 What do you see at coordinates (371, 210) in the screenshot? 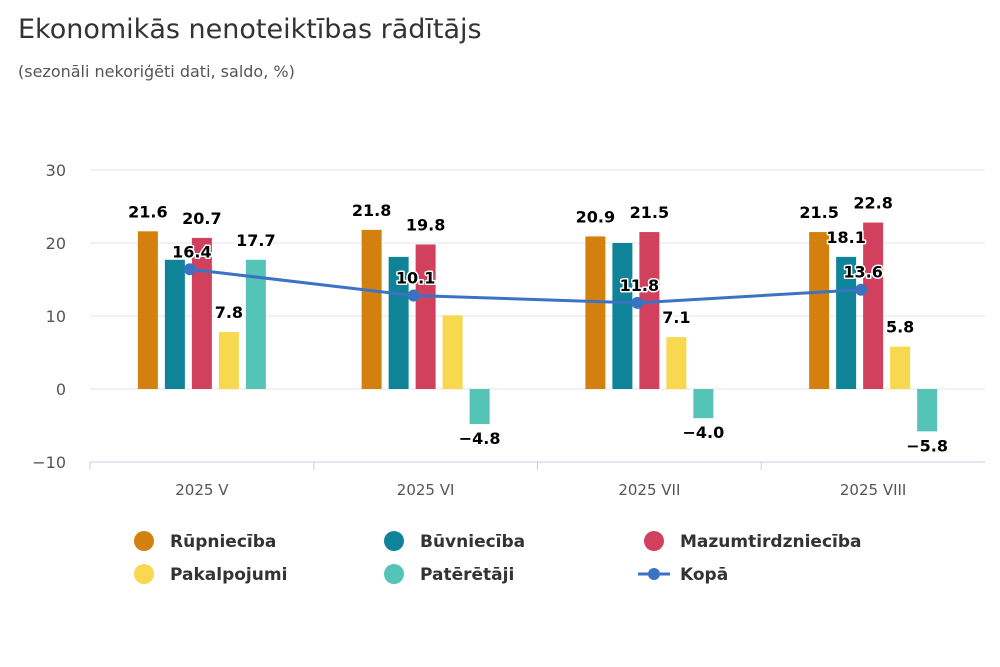
I see `data-label-rupnieciba: 21.8` at bounding box center [371, 210].